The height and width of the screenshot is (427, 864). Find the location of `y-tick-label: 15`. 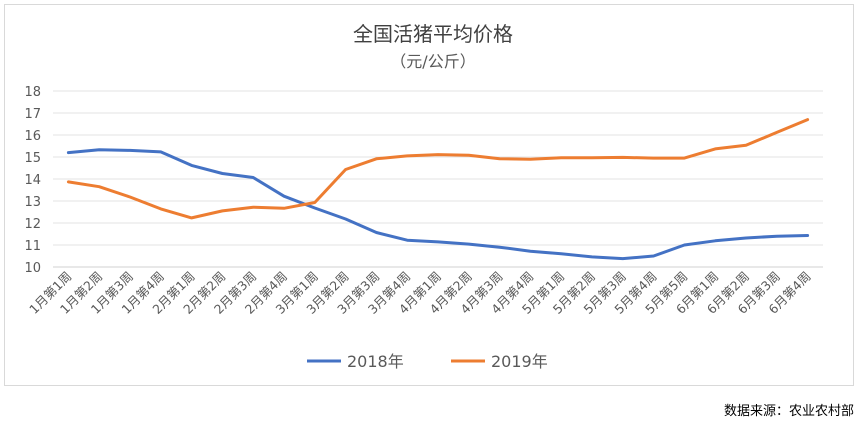

y-tick-label: 15 is located at coordinates (32, 158).